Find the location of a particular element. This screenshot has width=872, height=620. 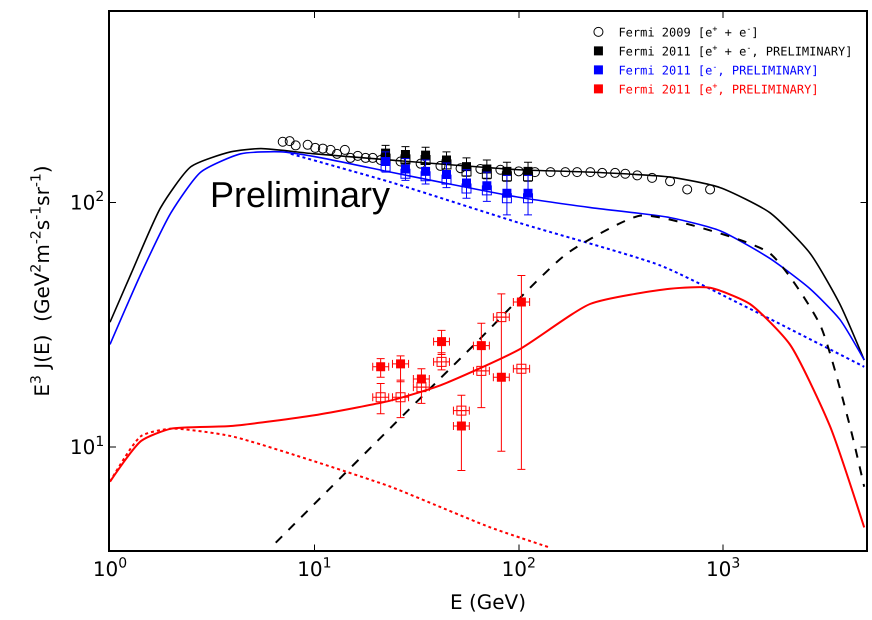

annotation: Preliminary is located at coordinates (300, 194).